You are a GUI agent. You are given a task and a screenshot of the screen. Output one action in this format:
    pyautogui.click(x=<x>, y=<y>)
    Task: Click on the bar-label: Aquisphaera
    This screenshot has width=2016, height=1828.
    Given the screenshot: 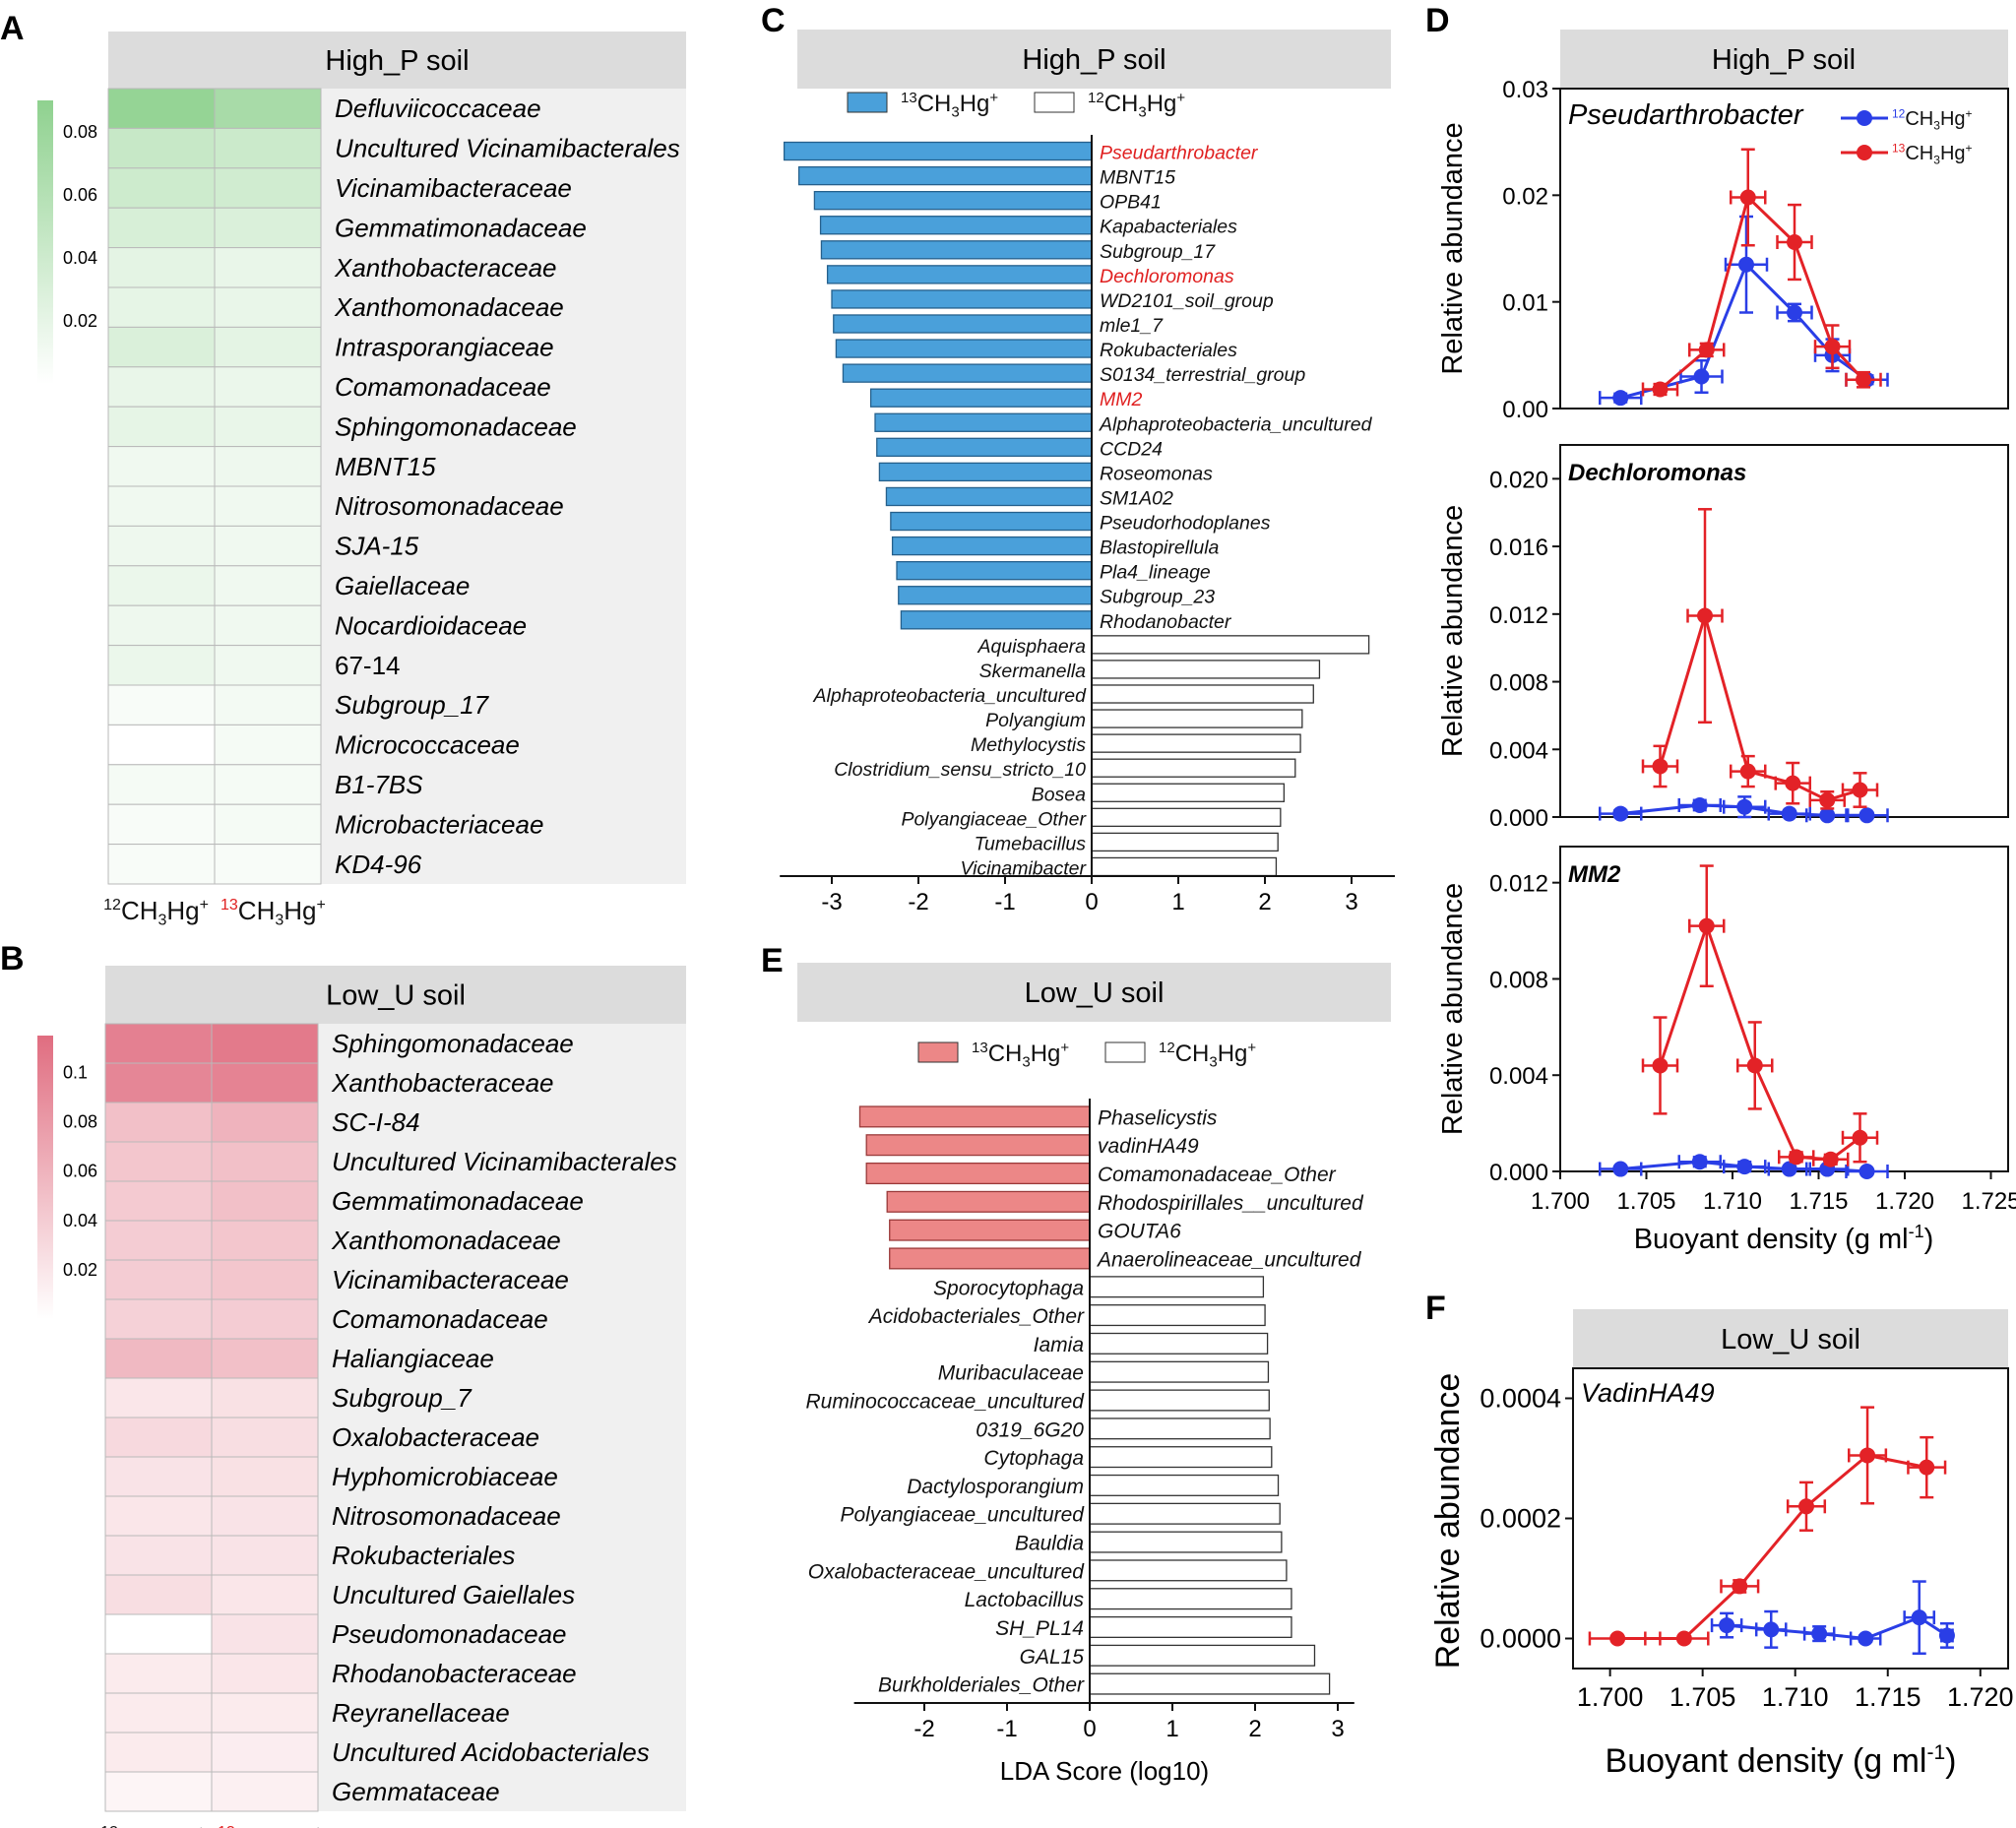 What is the action you would take?
    pyautogui.click(x=1032, y=647)
    